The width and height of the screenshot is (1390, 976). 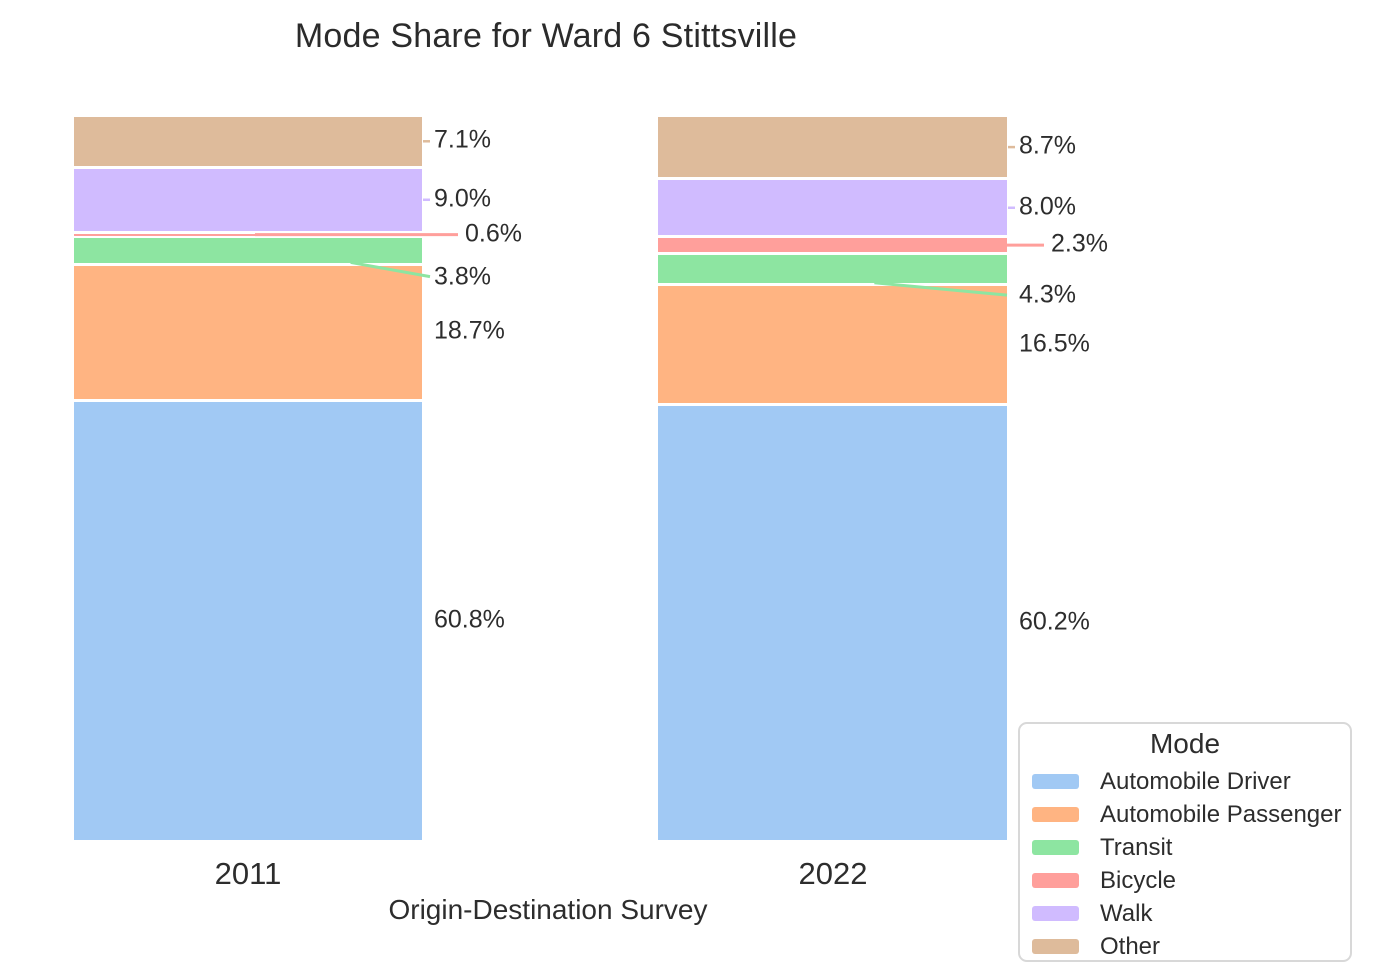 What do you see at coordinates (462, 198) in the screenshot?
I see `data-label-2011-walk: 9.0%` at bounding box center [462, 198].